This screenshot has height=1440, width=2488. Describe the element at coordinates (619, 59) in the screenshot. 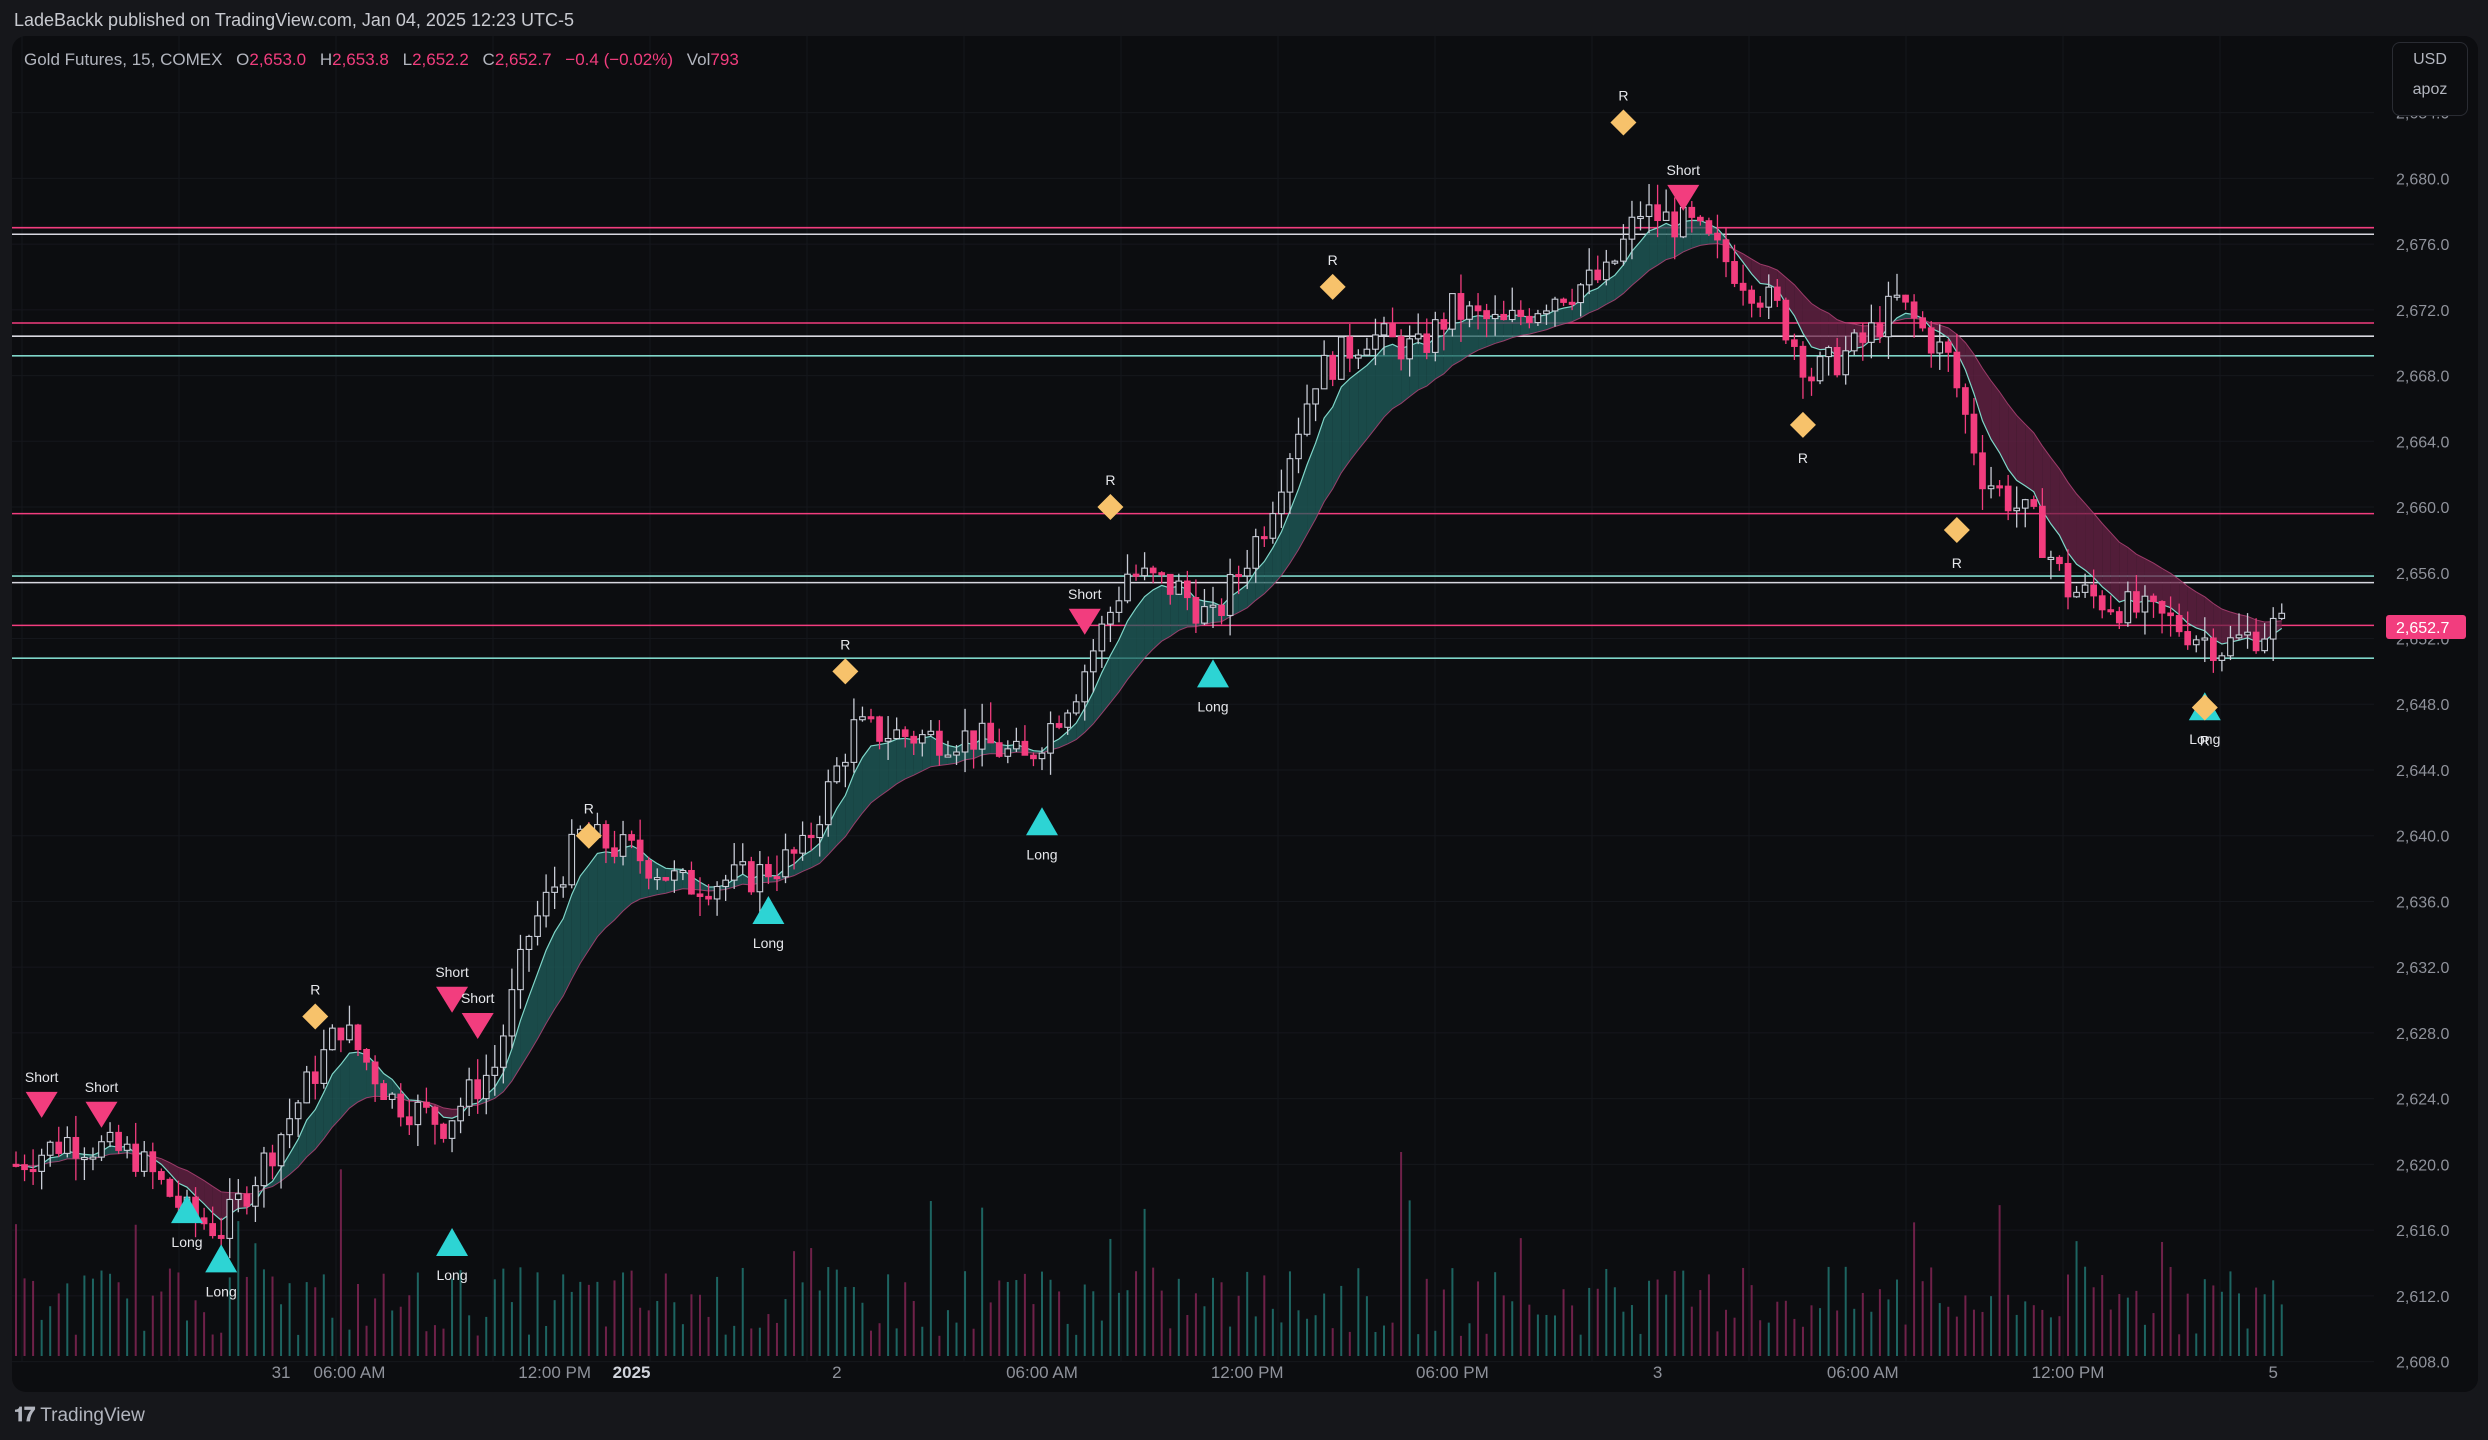

I see `change-value: −0.4 (−0.02%)` at that location.